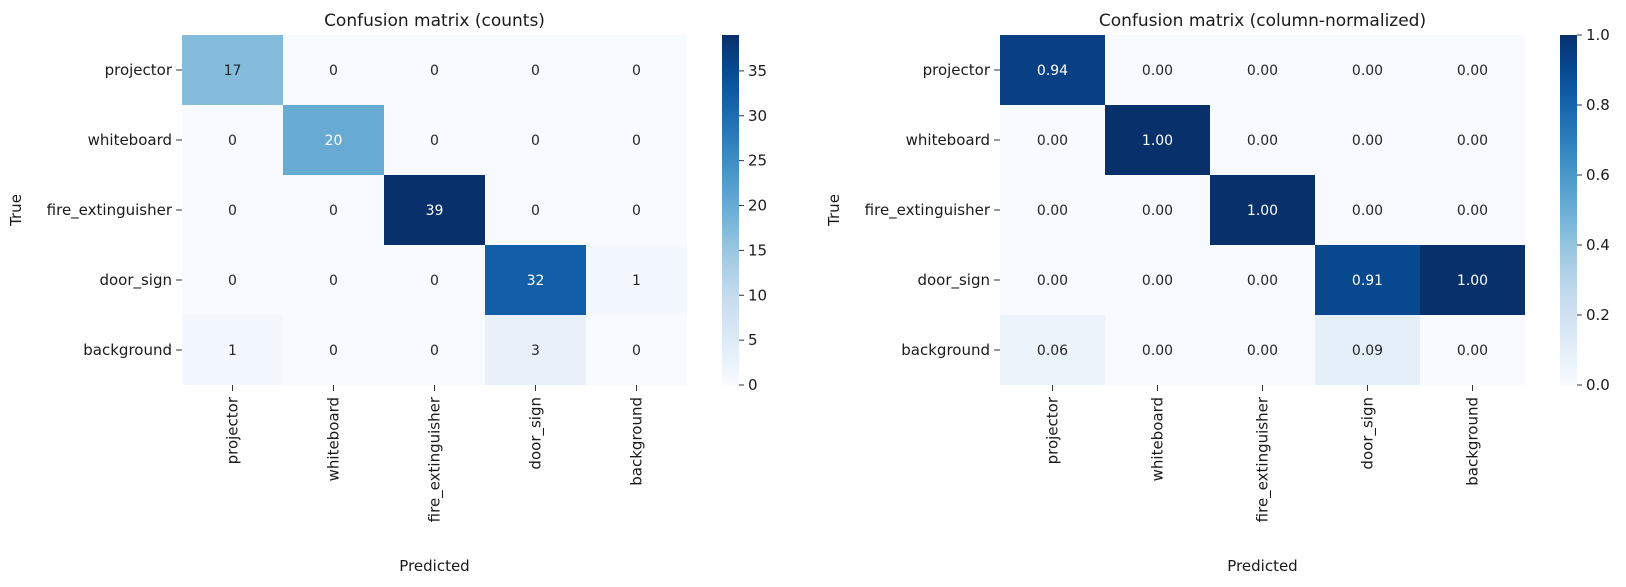  I want to click on x-tick-label: door_sign, so click(536, 433).